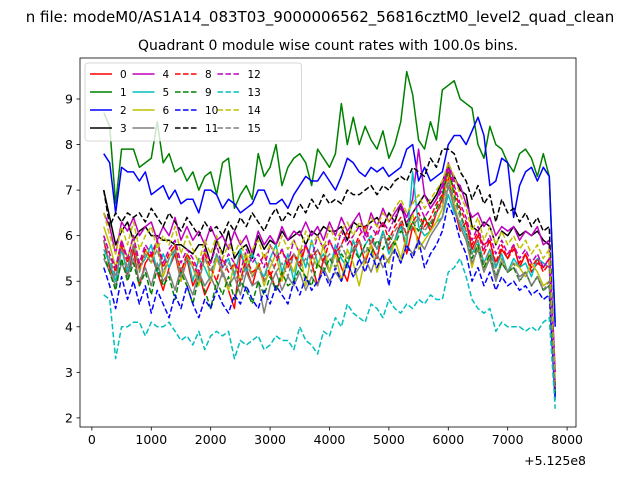  I want to click on legend-label: 8, so click(208, 75).